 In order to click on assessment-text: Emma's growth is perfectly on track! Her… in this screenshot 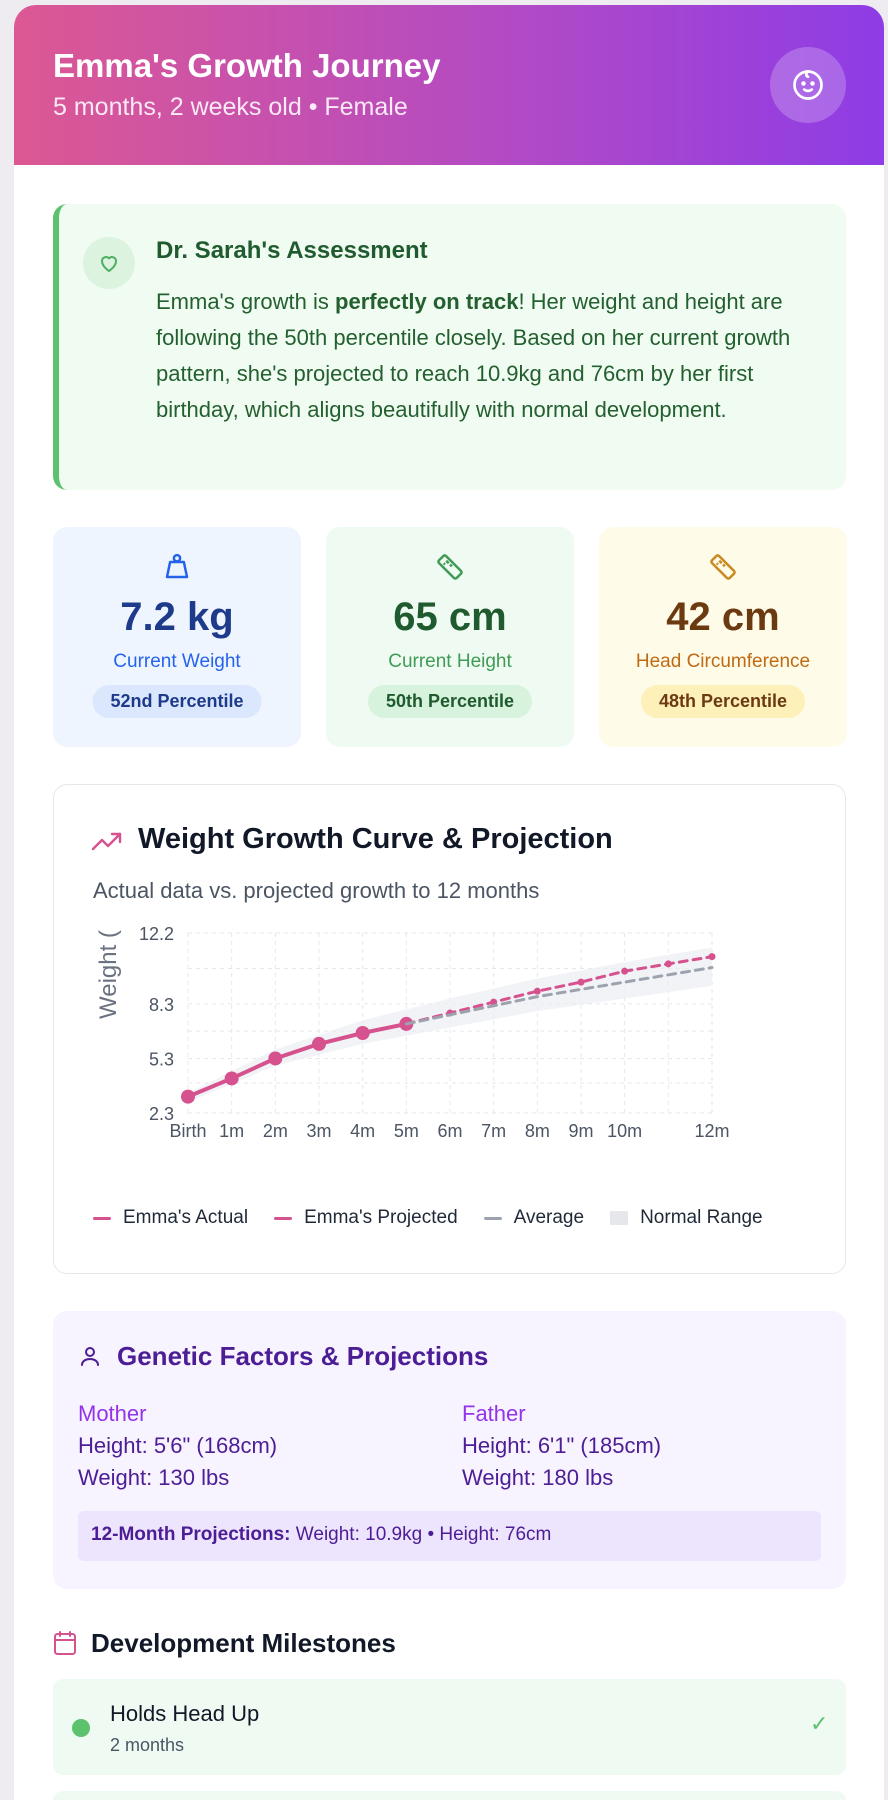, I will do `click(473, 355)`.